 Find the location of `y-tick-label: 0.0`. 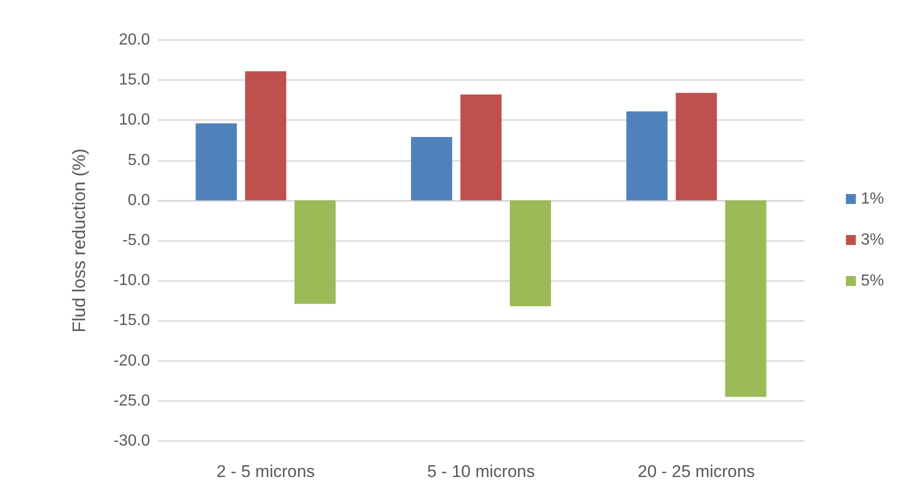

y-tick-label: 0.0 is located at coordinates (139, 200).